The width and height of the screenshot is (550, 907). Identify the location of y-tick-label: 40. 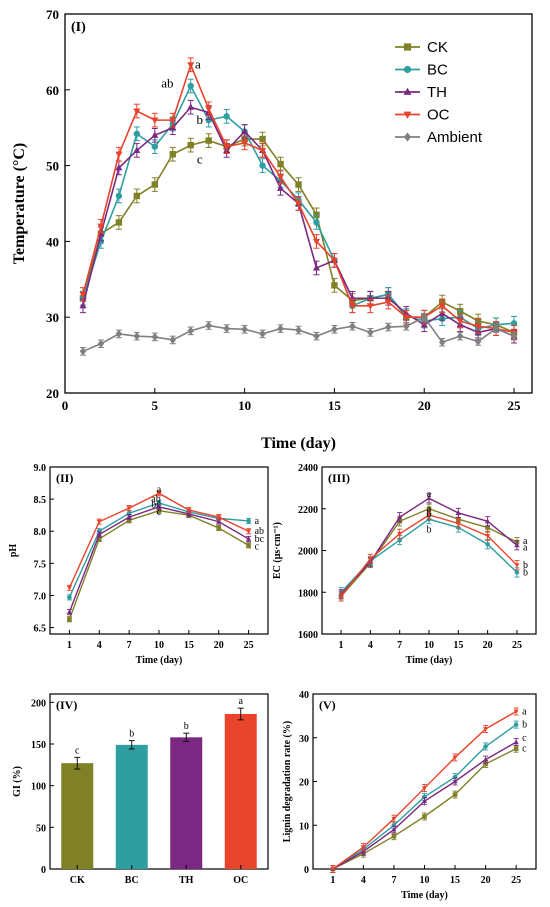
(52, 241).